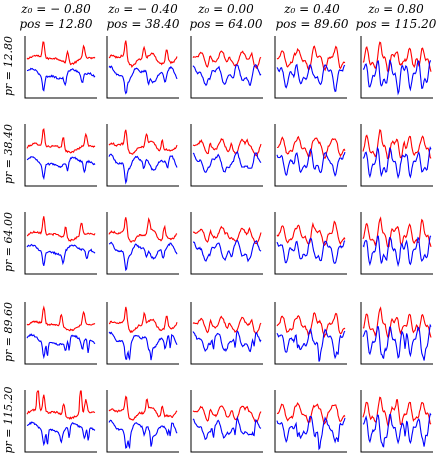  I want to click on subplot-panel-r1-c1, so click(60, 67).